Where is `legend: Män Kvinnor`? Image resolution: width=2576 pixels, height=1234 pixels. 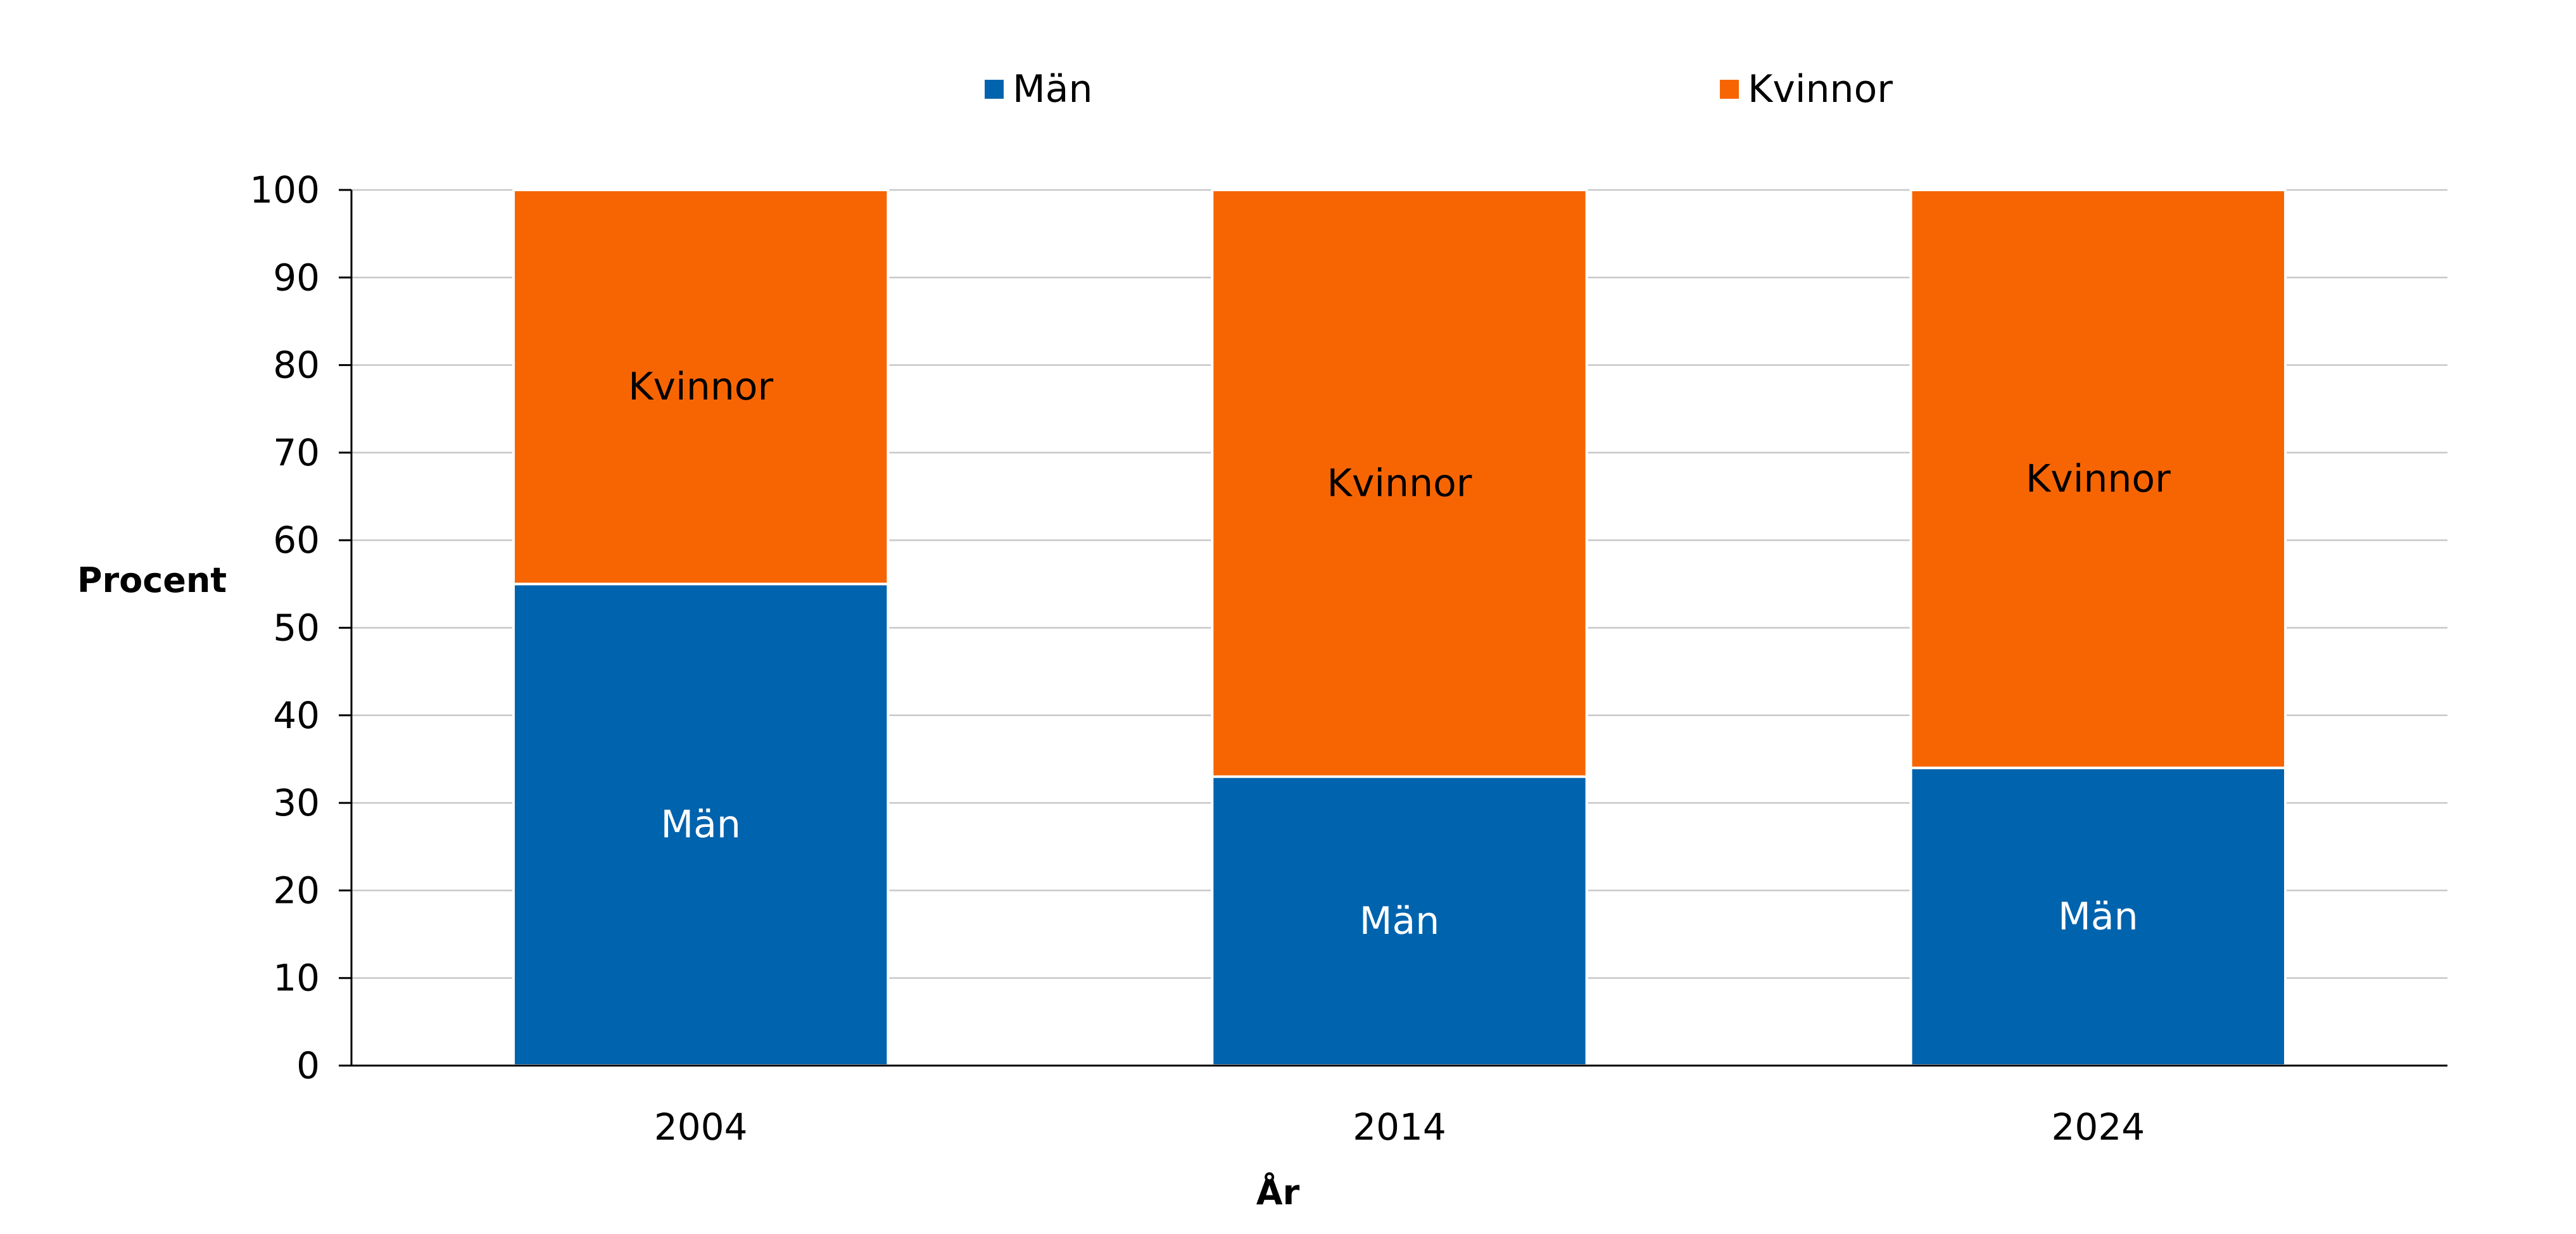 legend: Män Kvinnor is located at coordinates (1439, 89).